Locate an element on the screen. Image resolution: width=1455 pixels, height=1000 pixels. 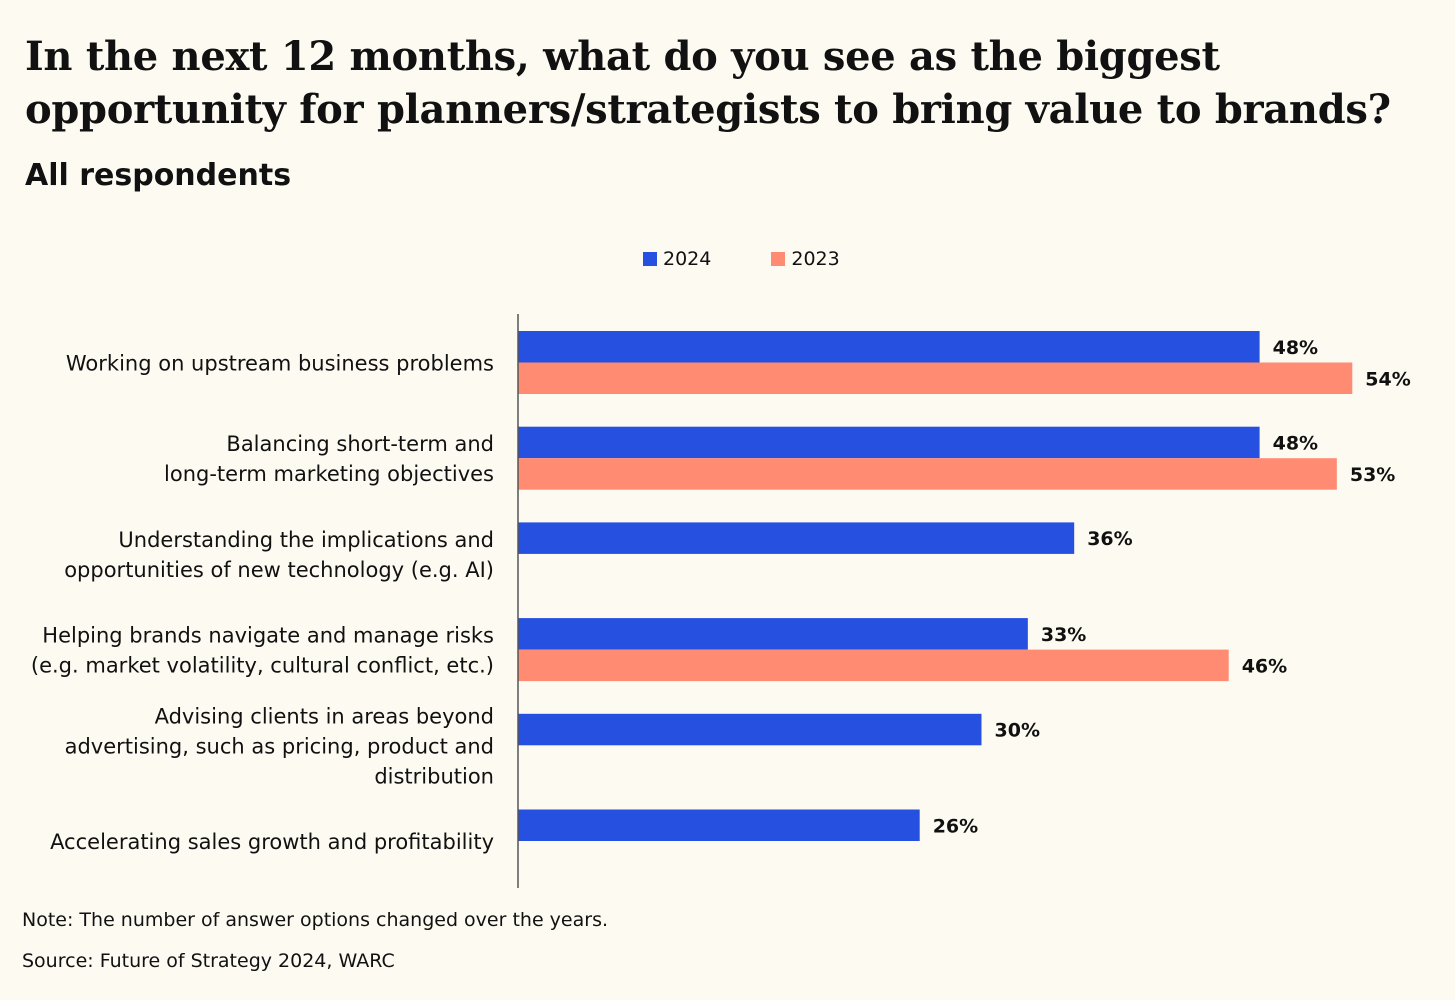
legend-label-2023: 2023 is located at coordinates (815, 259).